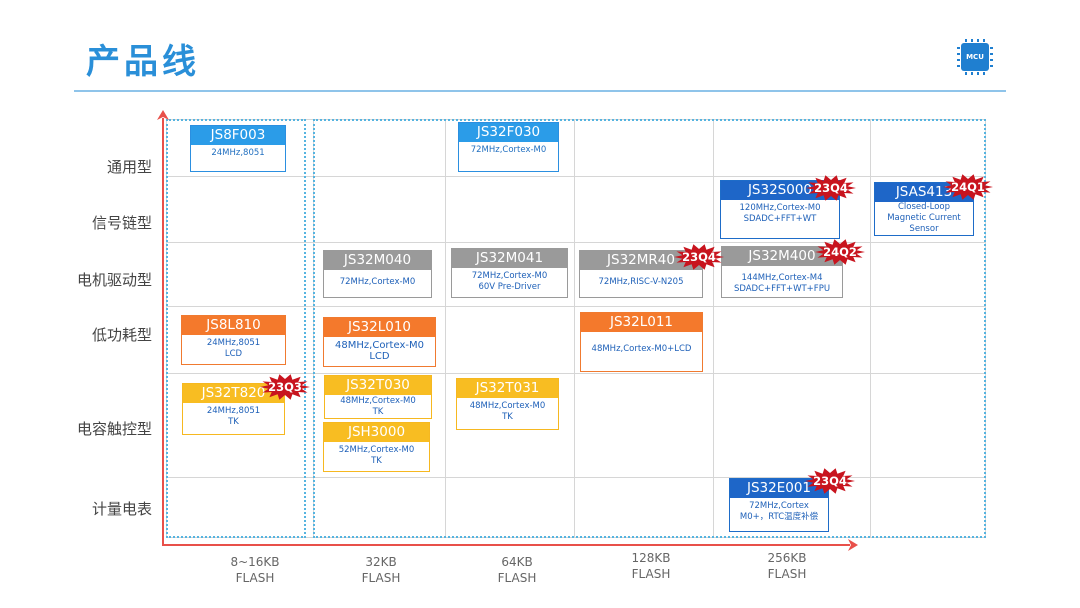  I want to click on chip-card-js32t030: JS32T030 48MHz,Cortex-M0 TK, so click(378, 397).